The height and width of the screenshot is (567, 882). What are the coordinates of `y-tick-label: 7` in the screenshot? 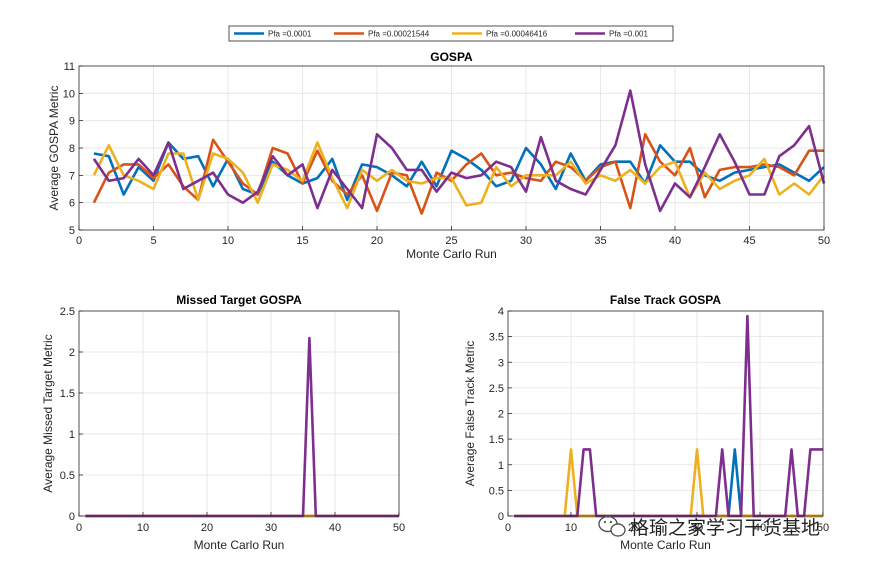 It's located at (72, 176).